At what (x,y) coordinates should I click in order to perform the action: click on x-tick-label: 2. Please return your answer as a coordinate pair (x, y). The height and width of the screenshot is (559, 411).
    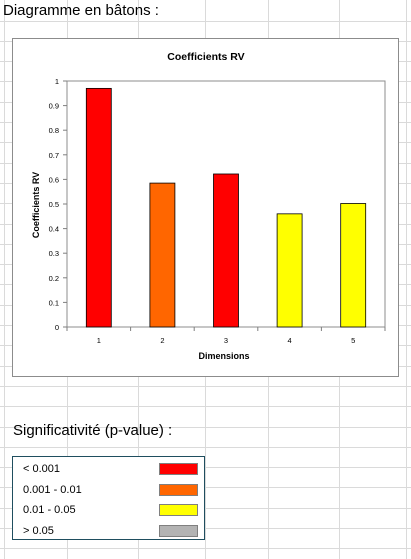
    Looking at the image, I should click on (162, 340).